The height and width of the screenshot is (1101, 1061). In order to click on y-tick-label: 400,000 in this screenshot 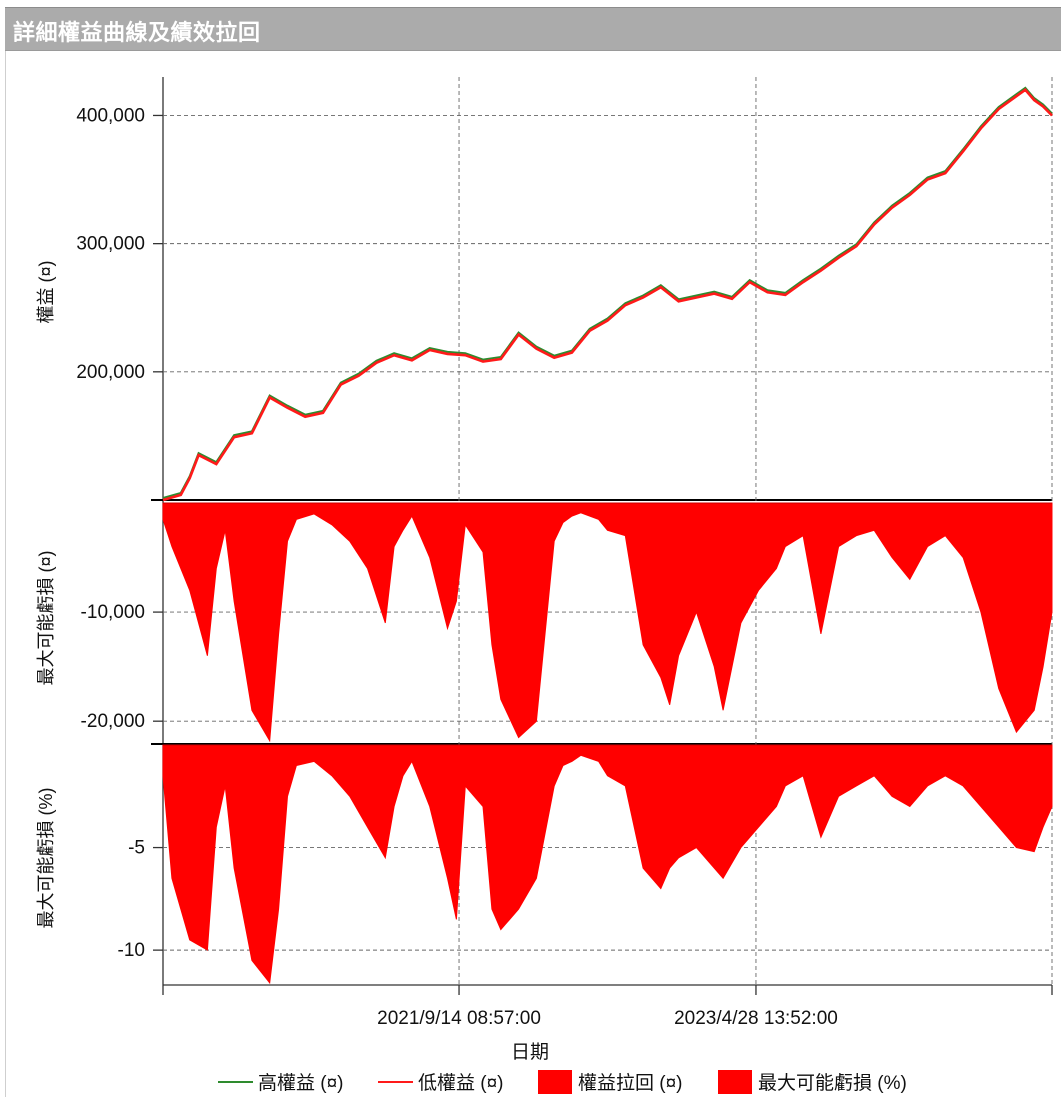, I will do `click(110, 115)`.